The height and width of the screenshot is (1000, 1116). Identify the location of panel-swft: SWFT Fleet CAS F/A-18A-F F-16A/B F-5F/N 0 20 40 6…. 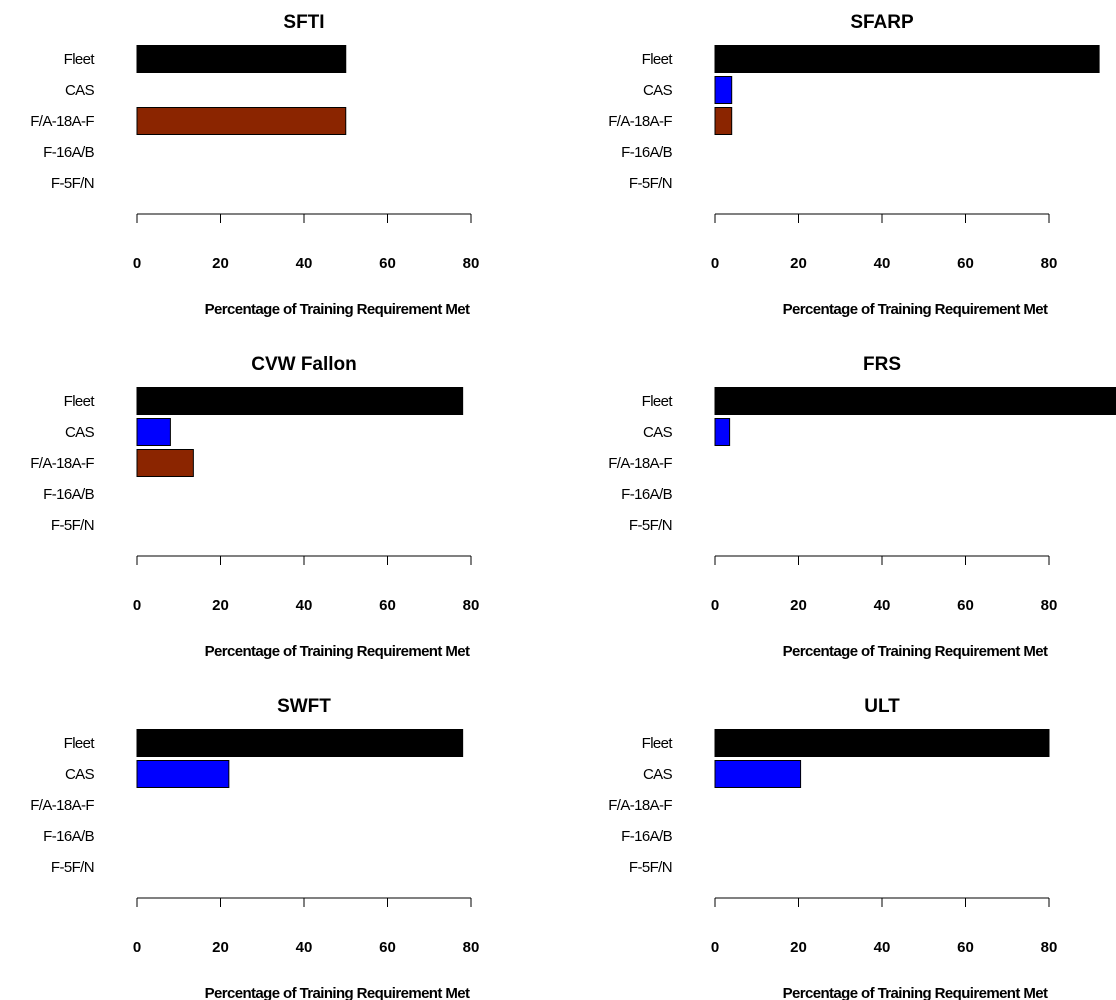
(254, 848).